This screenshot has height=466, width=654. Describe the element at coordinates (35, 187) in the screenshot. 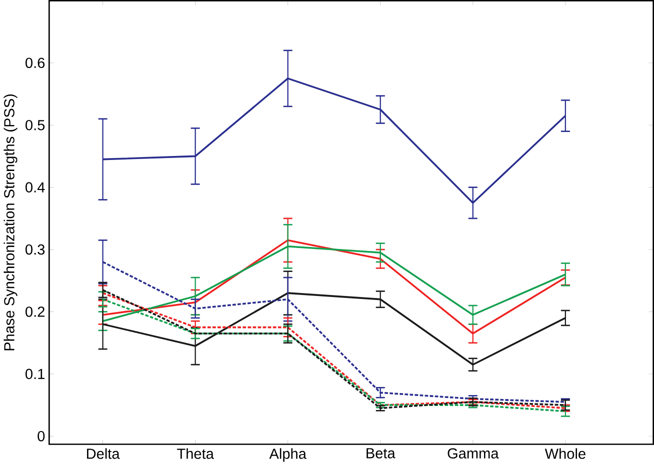

I see `y-tick-label: 0.4` at that location.